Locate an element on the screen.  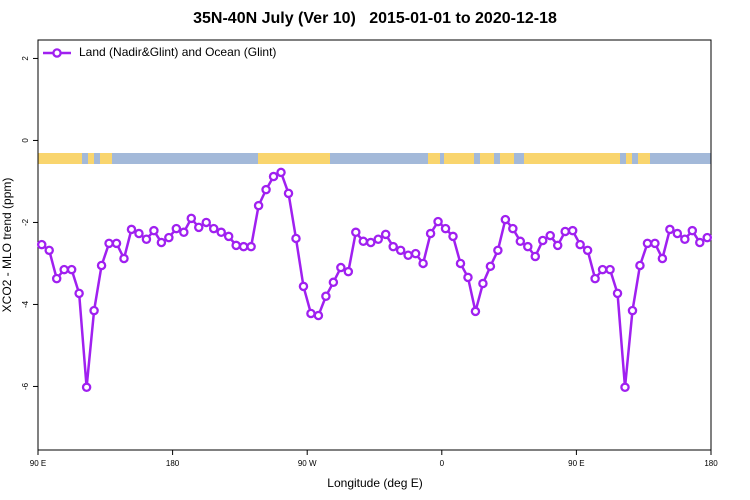
legend-marker is located at coordinates (57, 53).